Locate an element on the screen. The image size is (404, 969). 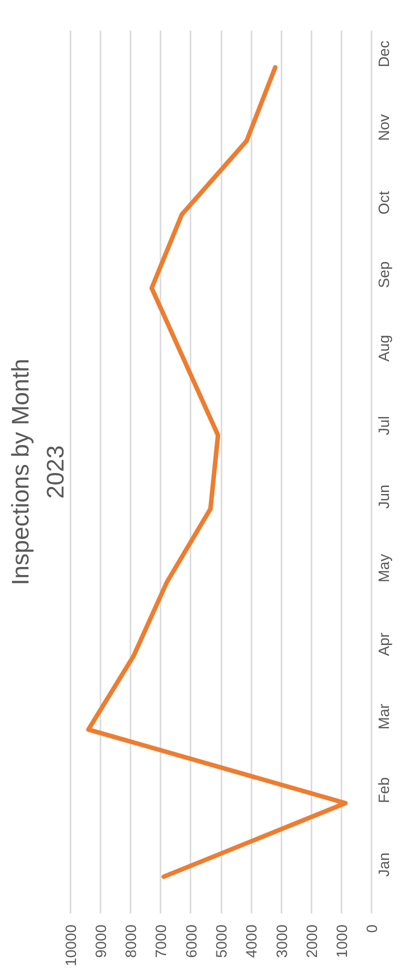
x-tick-label: 4000 is located at coordinates (252, 941).